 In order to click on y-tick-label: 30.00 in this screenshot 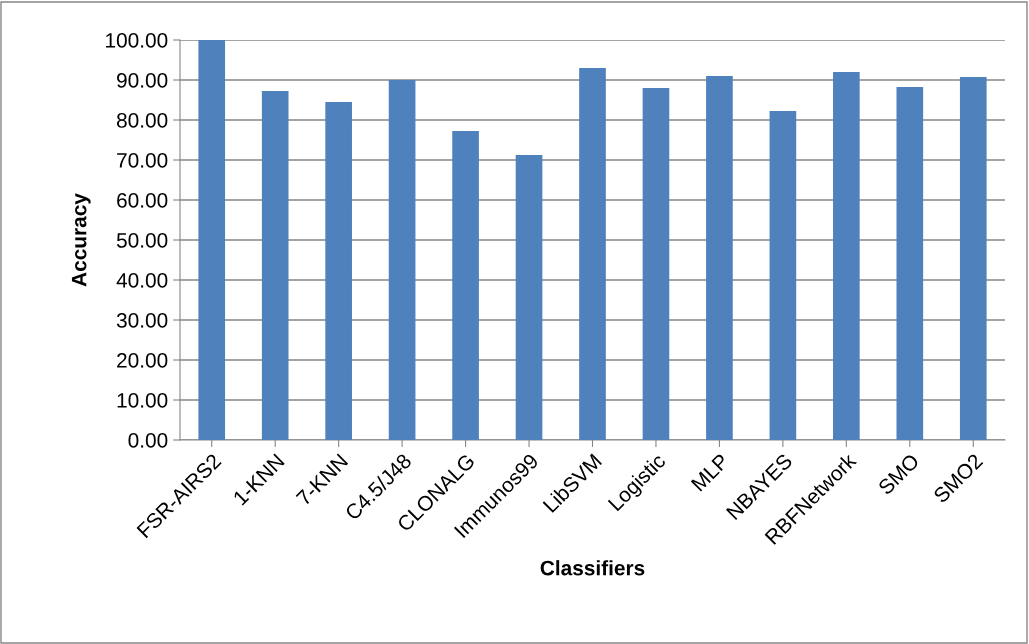, I will do `click(142, 320)`.